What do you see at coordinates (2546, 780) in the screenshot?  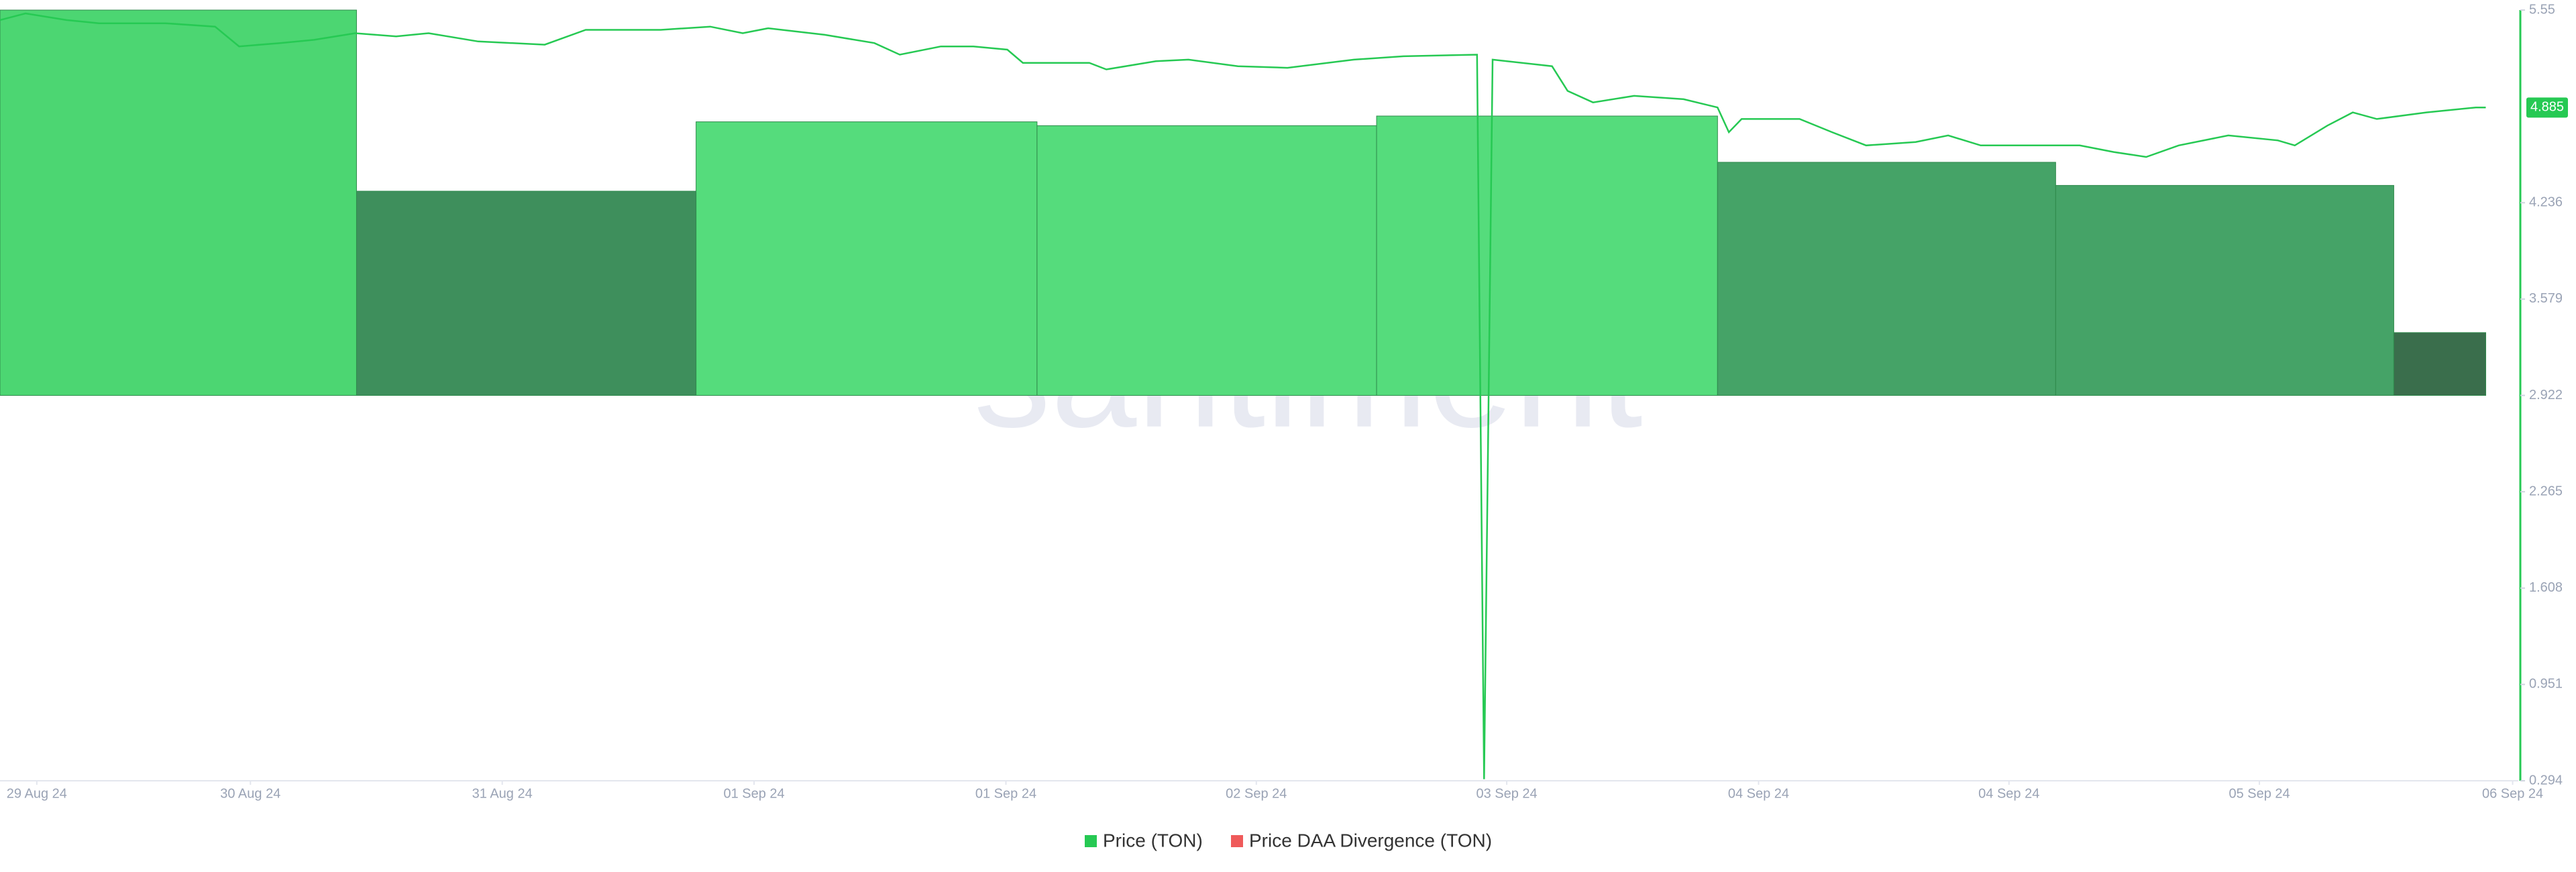 I see `y-tick-label: 0.294` at bounding box center [2546, 780].